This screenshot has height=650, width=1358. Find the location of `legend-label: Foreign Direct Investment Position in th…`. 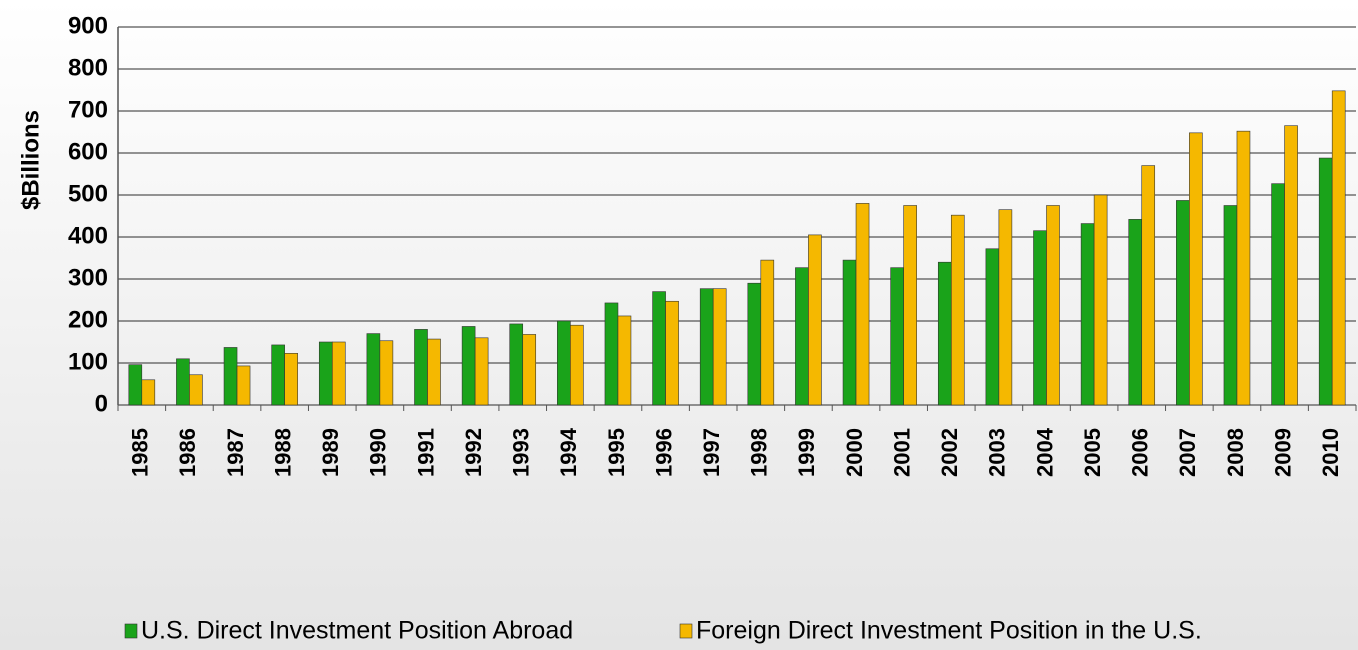

legend-label: Foreign Direct Investment Position in th… is located at coordinates (949, 631).